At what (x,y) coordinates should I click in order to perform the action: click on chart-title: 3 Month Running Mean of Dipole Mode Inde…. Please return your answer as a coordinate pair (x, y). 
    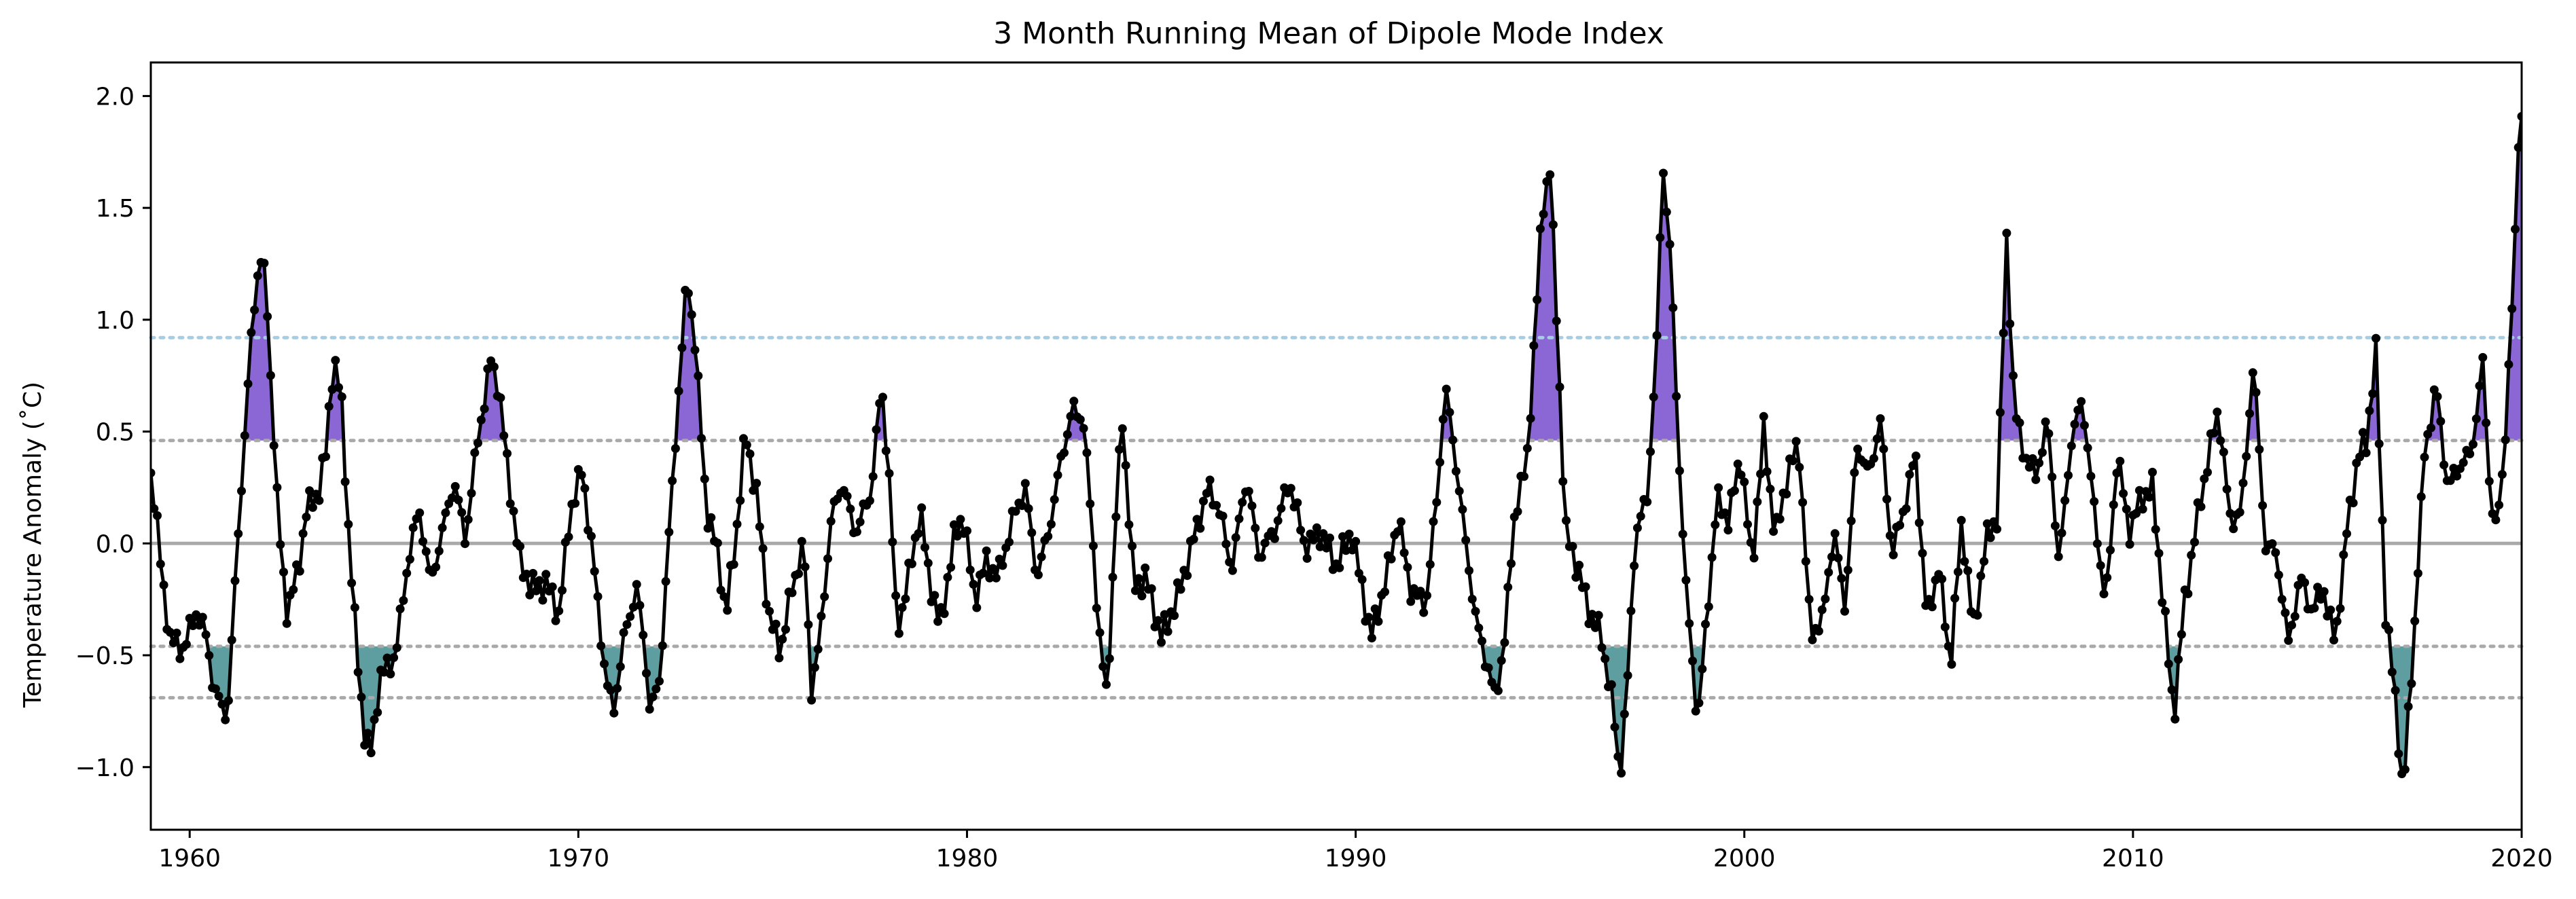
    Looking at the image, I should click on (1328, 33).